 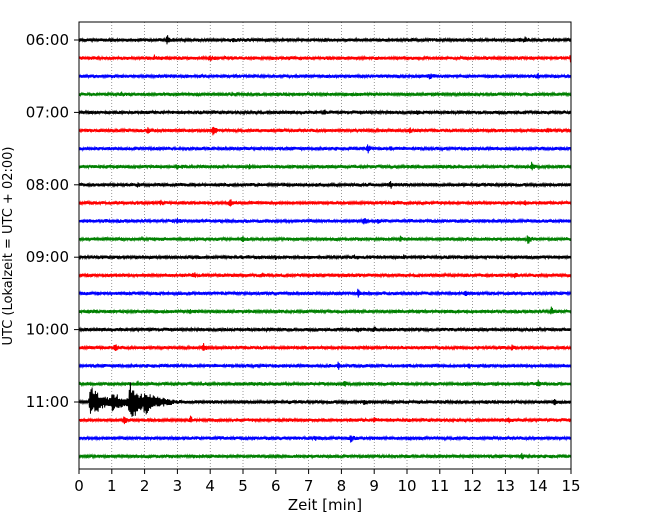 What do you see at coordinates (145, 486) in the screenshot?
I see `x-tick-label: 2` at bounding box center [145, 486].